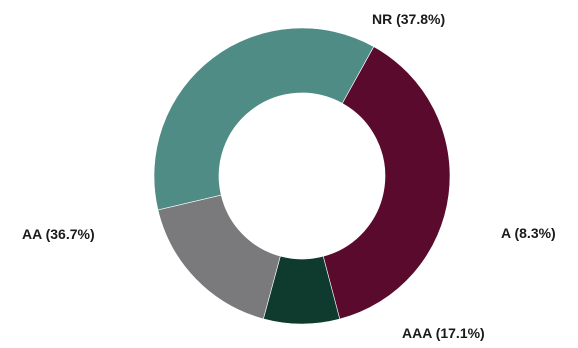 The image size is (578, 348). What do you see at coordinates (528, 233) in the screenshot?
I see `slice-label-a: A (8.3%)` at bounding box center [528, 233].